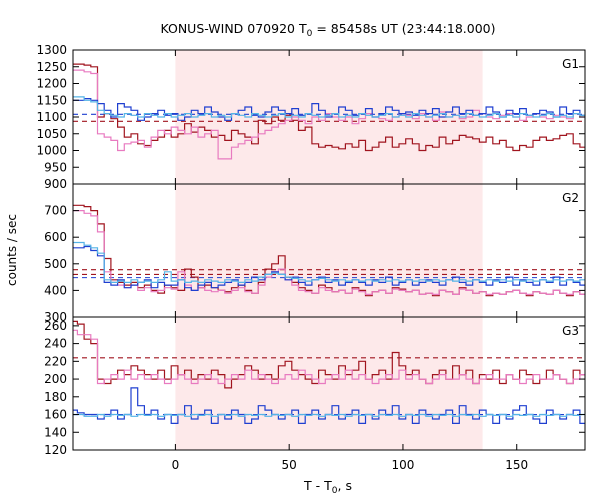  Describe the element at coordinates (51, 50) in the screenshot. I see `y-tick-label: 1300` at that location.